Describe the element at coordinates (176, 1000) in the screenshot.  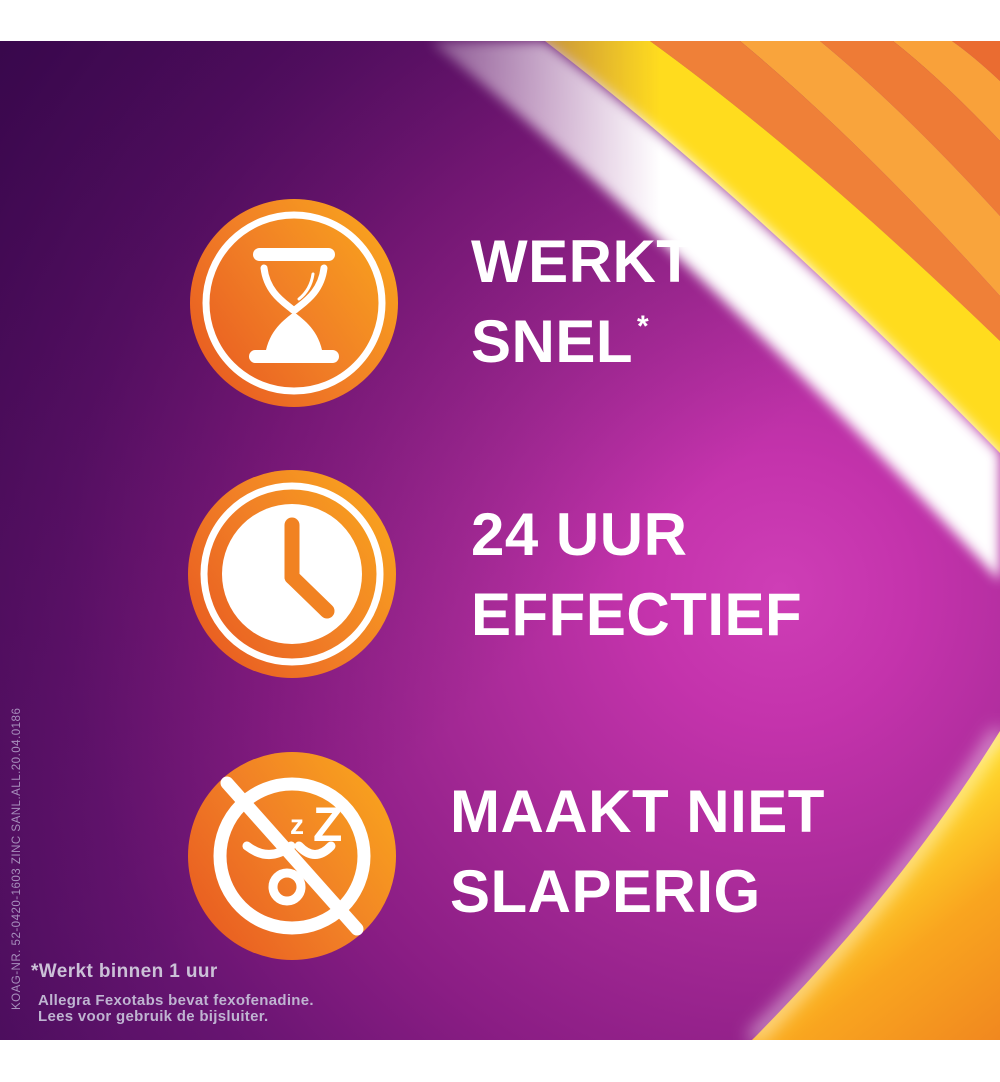
I see `legal-line-1: Allegra Fexotabs bevat fexofenadine.` at that location.